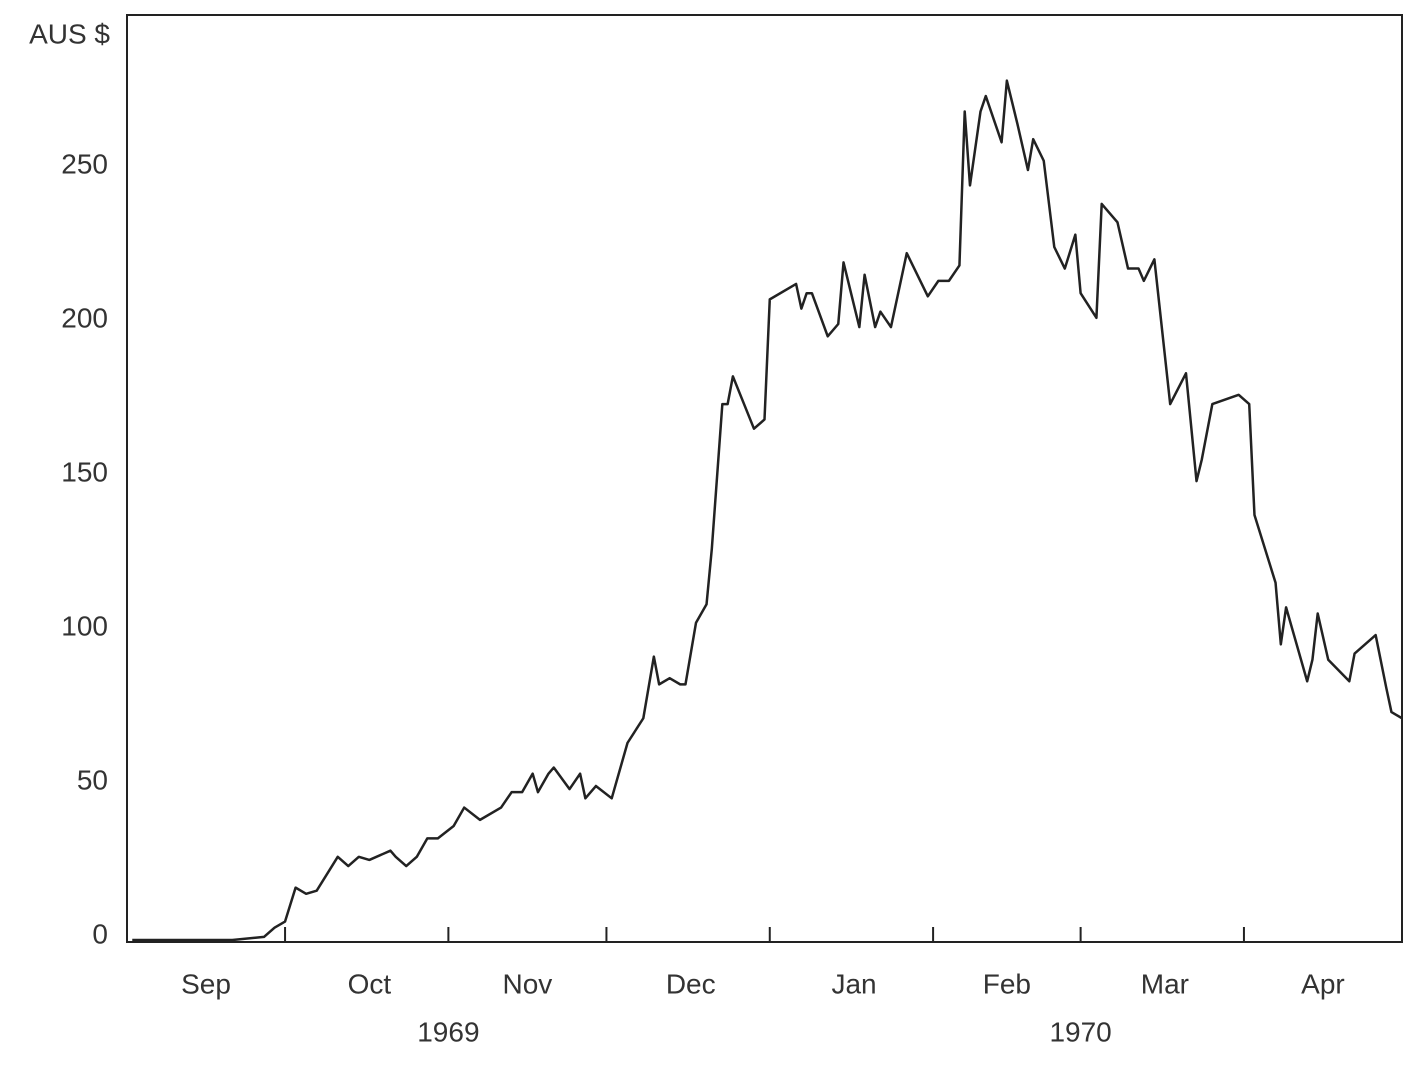  Describe the element at coordinates (84, 471) in the screenshot. I see `y-tick-label: 150` at that location.